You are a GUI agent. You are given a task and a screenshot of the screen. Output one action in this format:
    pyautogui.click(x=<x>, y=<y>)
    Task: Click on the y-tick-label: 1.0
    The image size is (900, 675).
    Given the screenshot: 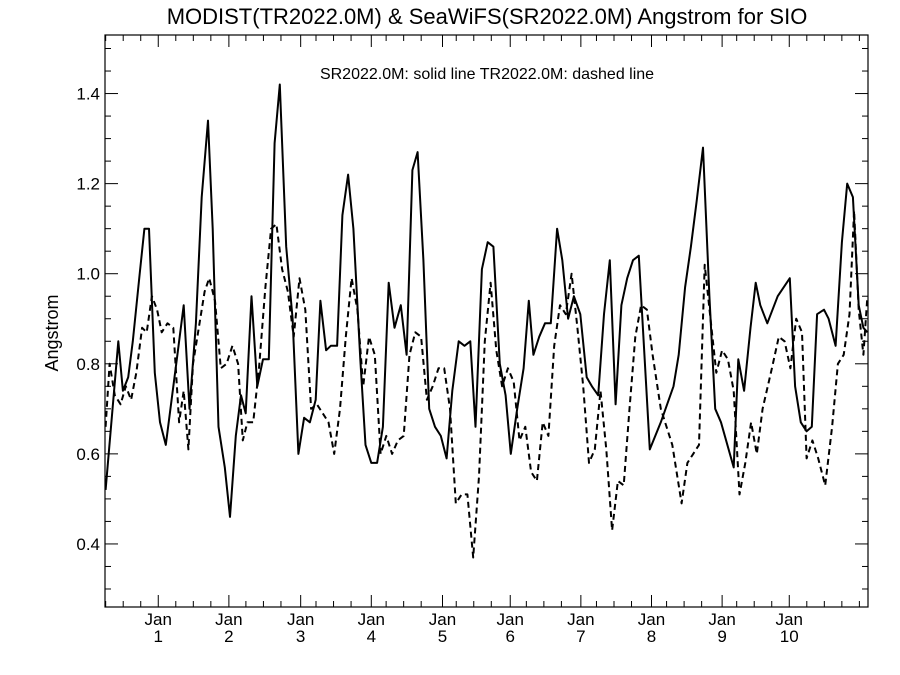 What is the action you would take?
    pyautogui.click(x=88, y=274)
    